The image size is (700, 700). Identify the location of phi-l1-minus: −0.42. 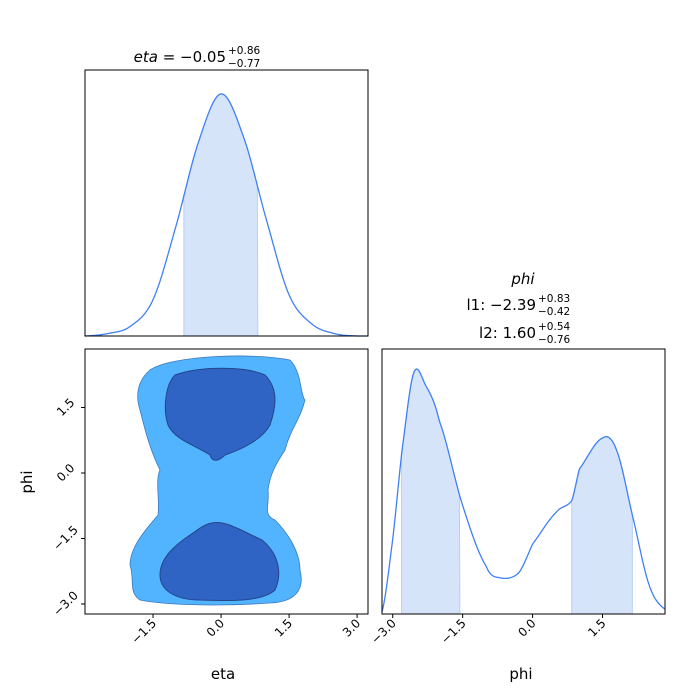
(554, 312).